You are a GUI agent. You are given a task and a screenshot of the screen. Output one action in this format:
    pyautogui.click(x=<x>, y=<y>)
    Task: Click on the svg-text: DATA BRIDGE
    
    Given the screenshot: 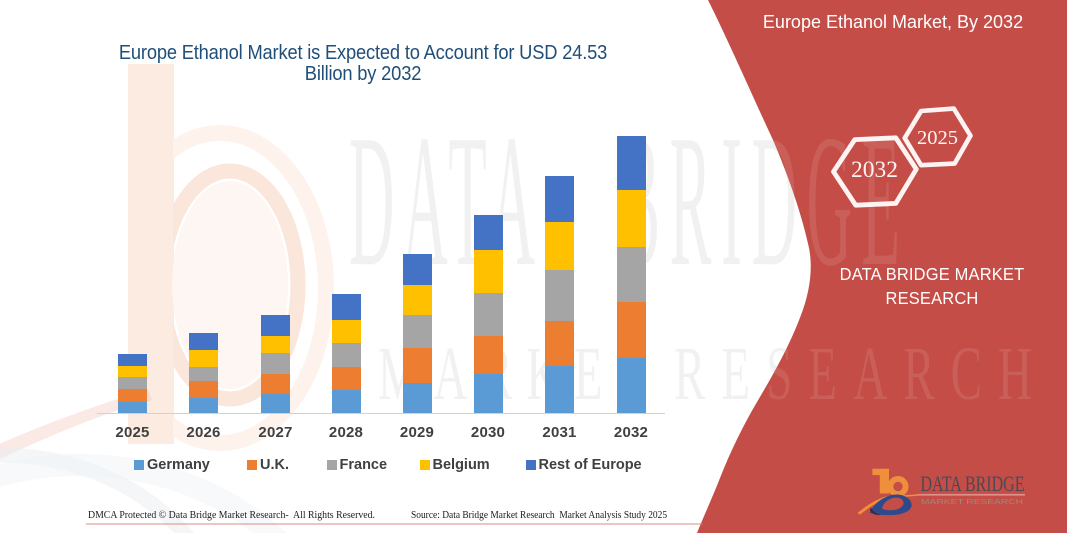 What is the action you would take?
    pyautogui.click(x=973, y=483)
    